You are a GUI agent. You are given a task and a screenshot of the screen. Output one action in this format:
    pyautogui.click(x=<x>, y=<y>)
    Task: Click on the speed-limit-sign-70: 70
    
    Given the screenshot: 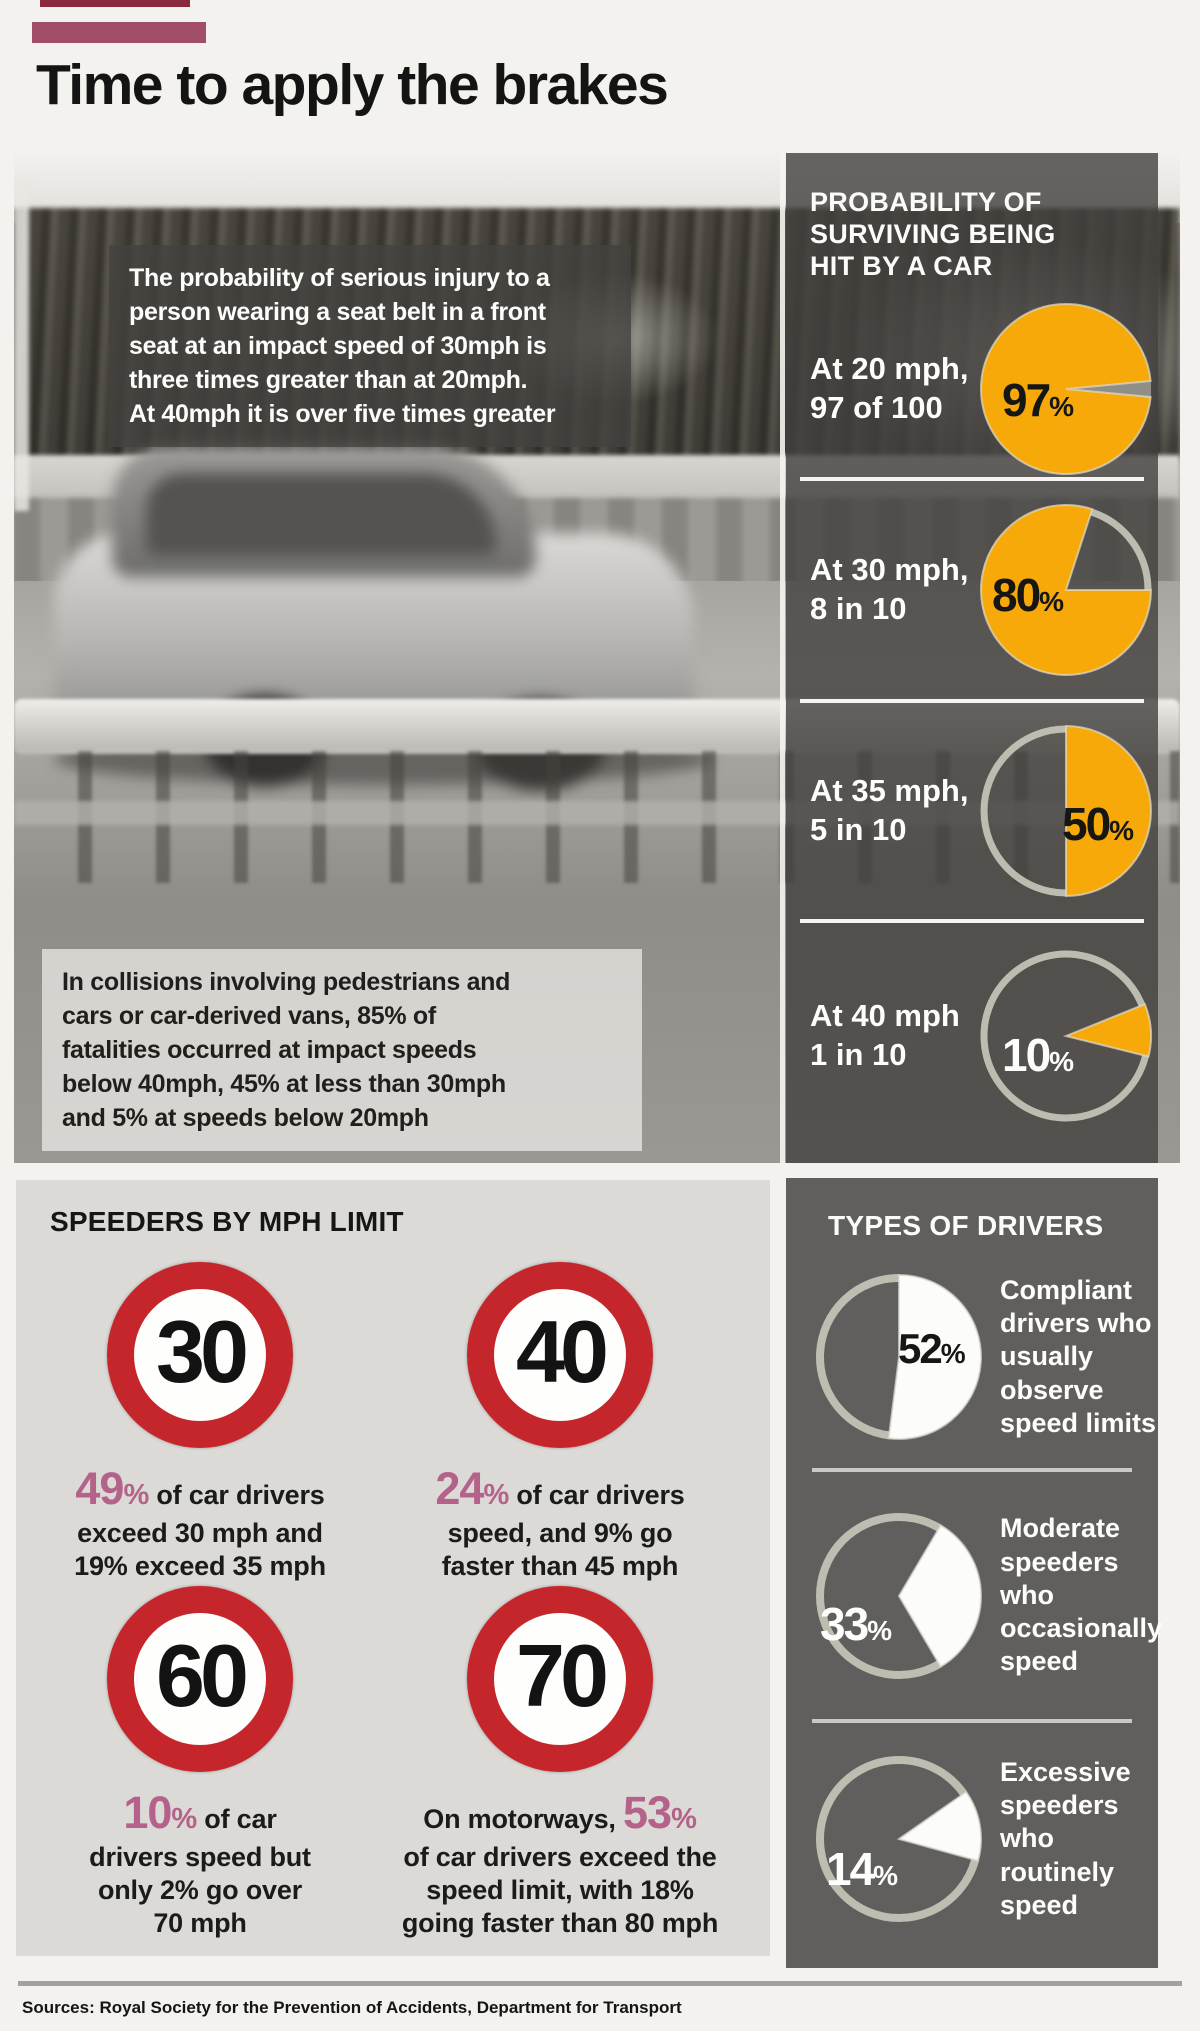 What is the action you would take?
    pyautogui.click(x=560, y=1679)
    